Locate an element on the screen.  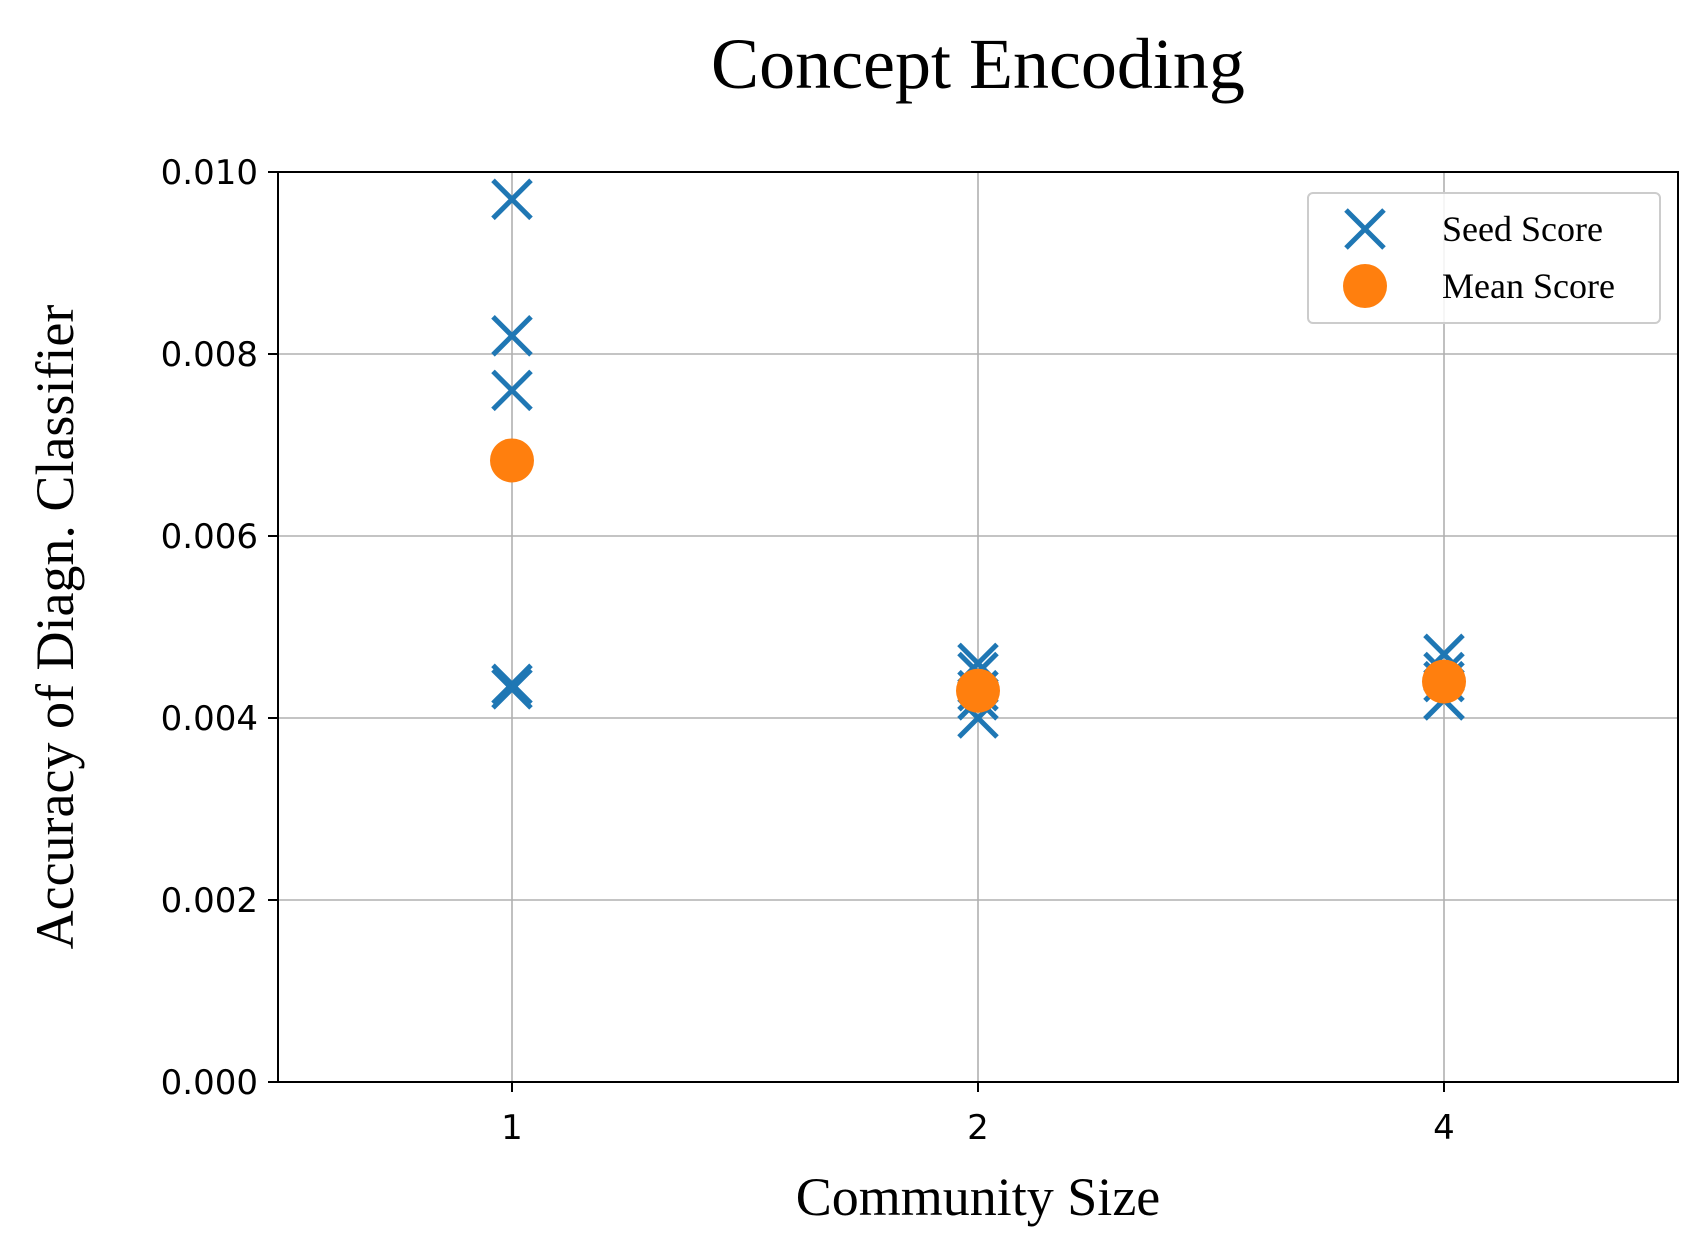
legend-box is located at coordinates (1484, 258).